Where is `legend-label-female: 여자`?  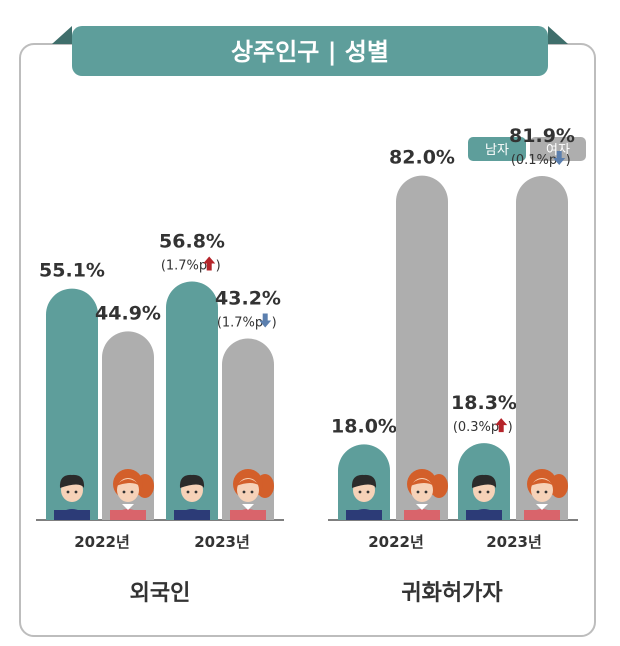 legend-label-female: 여자 is located at coordinates (558, 150).